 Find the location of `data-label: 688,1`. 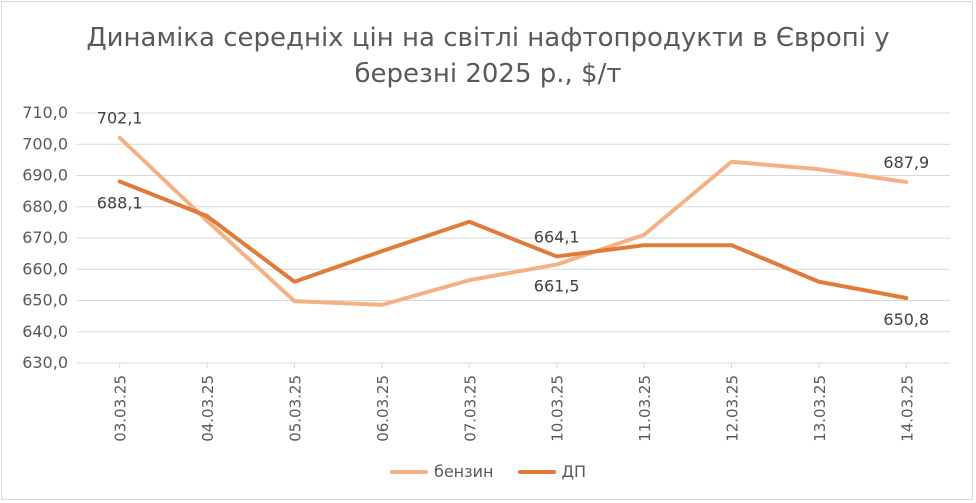

data-label: 688,1 is located at coordinates (120, 202).